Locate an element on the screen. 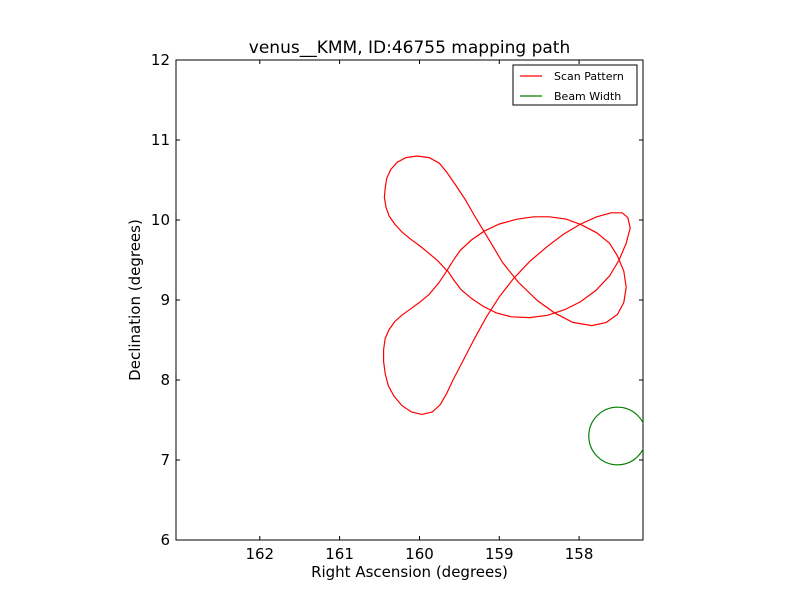 This screenshot has height=604, width=800. y-tick-label: 7 is located at coordinates (165, 460).